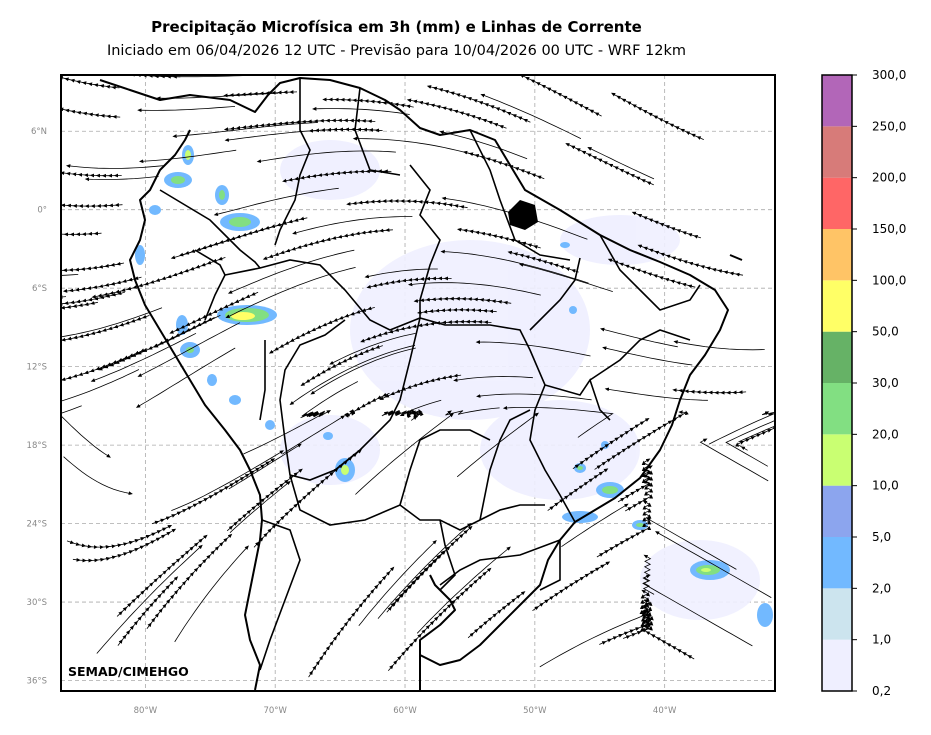 The image size is (931, 735). Describe the element at coordinates (39, 132) in the screenshot. I see `lat-tick-label: 6°N` at that location.